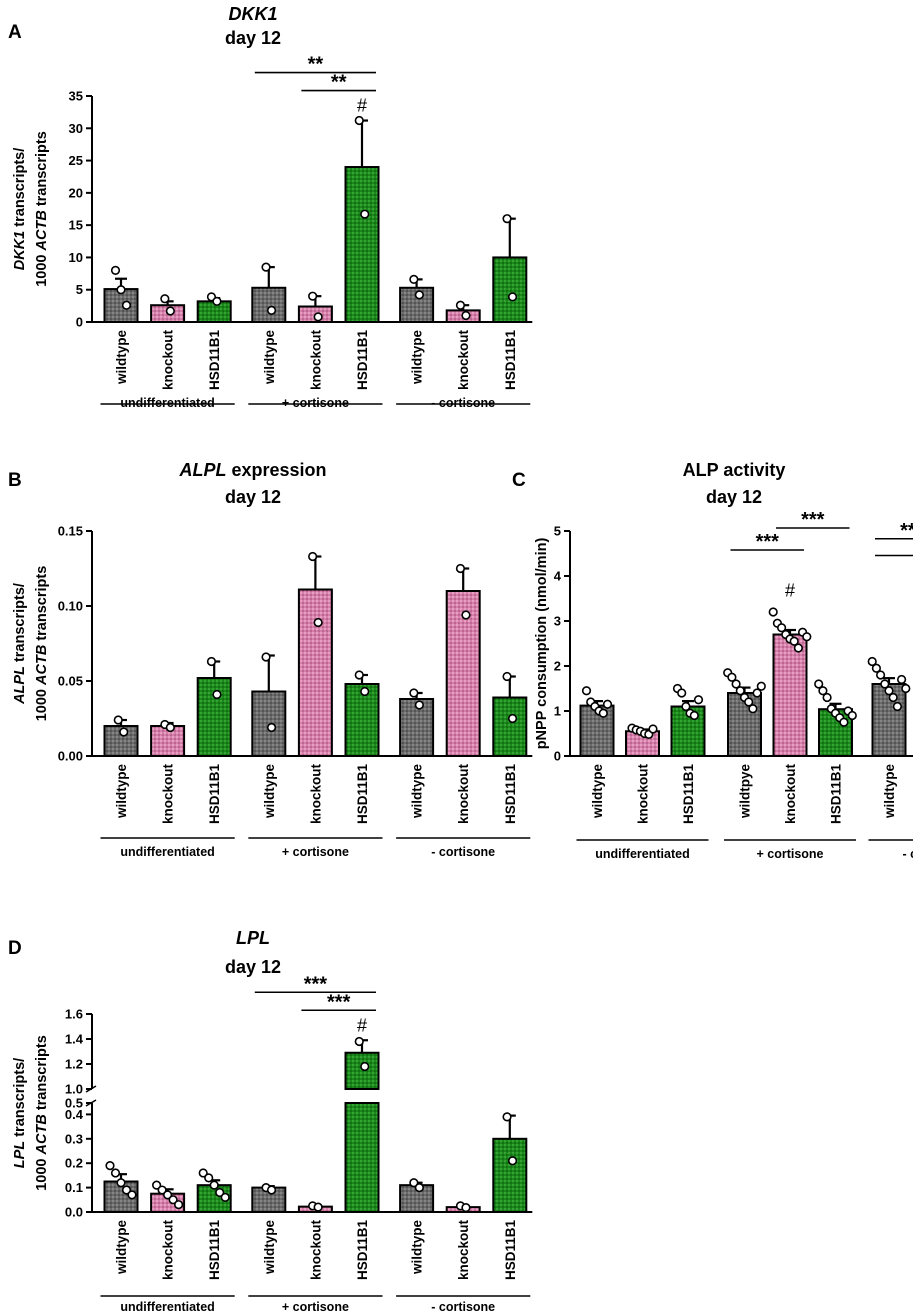 The image size is (913, 1314). I want to click on panel-label: D, so click(15, 948).